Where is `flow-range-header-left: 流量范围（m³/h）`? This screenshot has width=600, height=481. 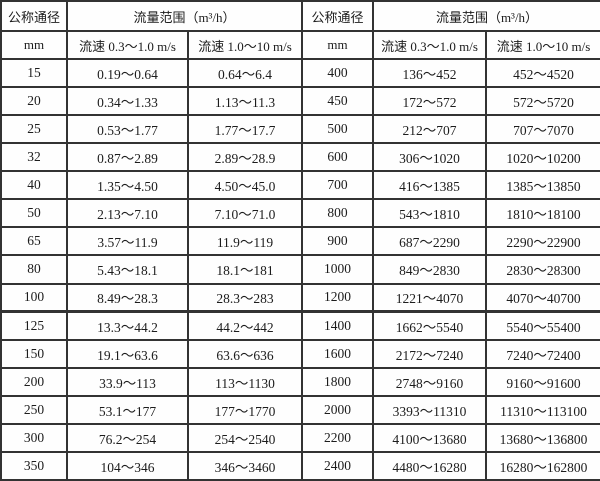 flow-range-header-left: 流量范围（m³/h） is located at coordinates (184, 16).